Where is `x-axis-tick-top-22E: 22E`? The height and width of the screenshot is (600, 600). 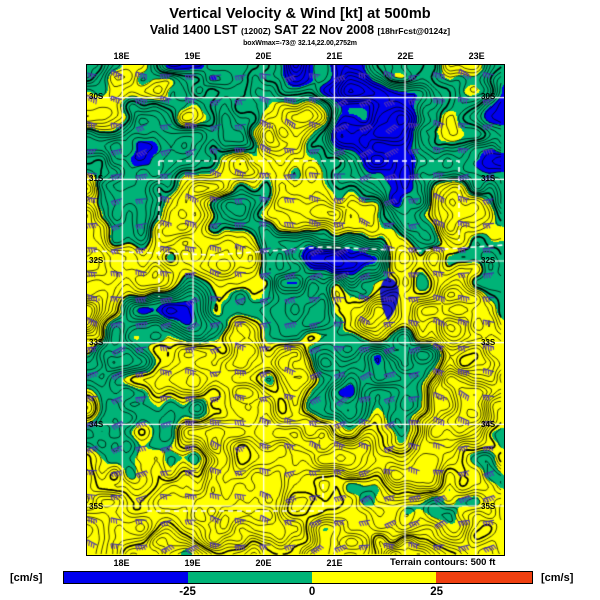 x-axis-tick-top-22E: 22E is located at coordinates (405, 56).